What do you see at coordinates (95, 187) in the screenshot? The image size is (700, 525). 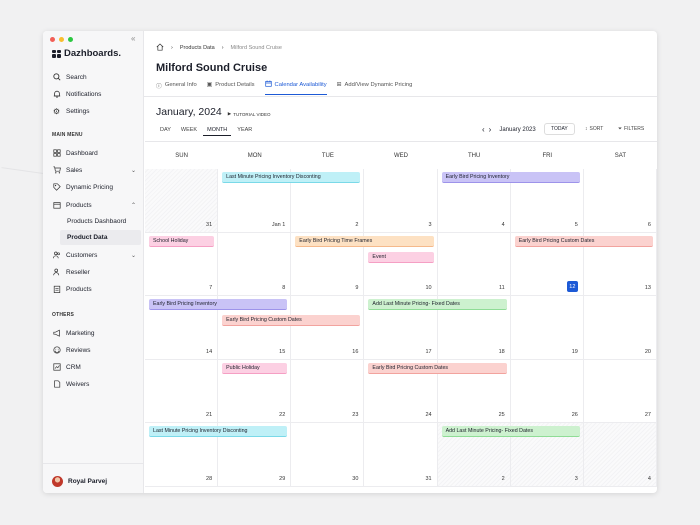 I see `sidebar-item-dynamic-pricing: Dynamic Pricing` at bounding box center [95, 187].